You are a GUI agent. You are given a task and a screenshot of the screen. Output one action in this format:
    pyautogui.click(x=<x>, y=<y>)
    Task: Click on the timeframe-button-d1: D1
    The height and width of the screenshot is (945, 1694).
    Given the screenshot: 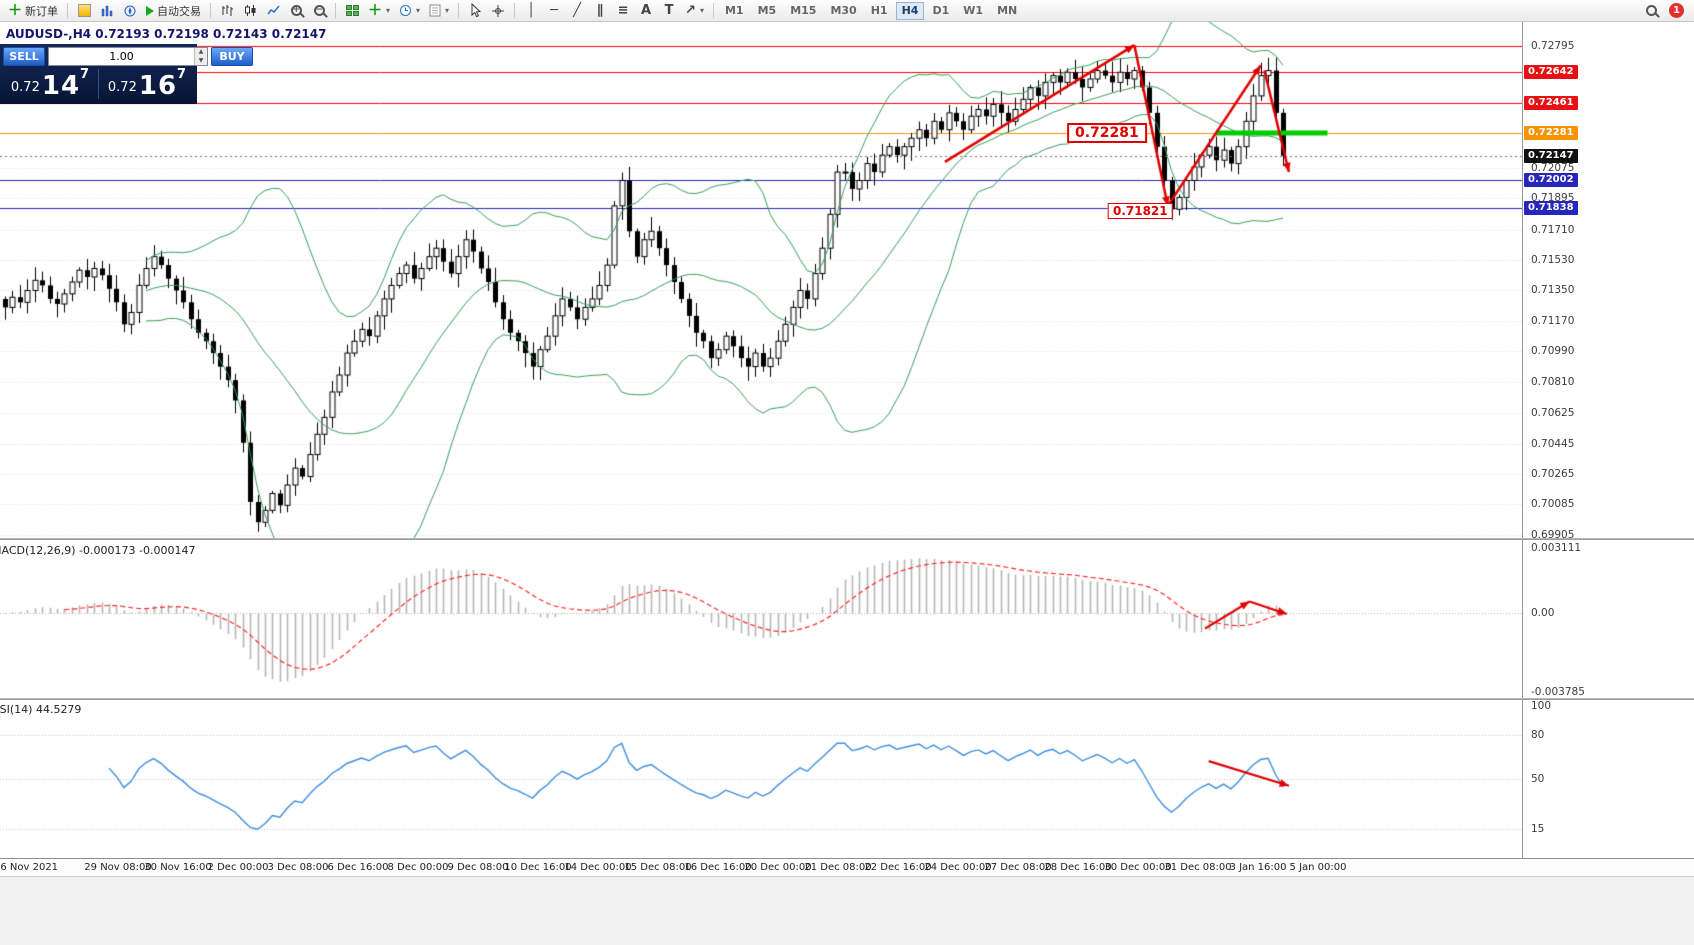 What is the action you would take?
    pyautogui.click(x=940, y=11)
    